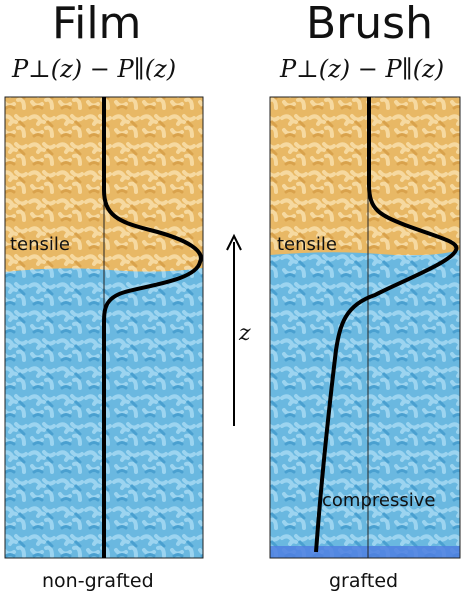  Describe the element at coordinates (362, 69) in the screenshot. I see `brush-pressure-formula: P⊥(z) − P∥(z)` at that location.